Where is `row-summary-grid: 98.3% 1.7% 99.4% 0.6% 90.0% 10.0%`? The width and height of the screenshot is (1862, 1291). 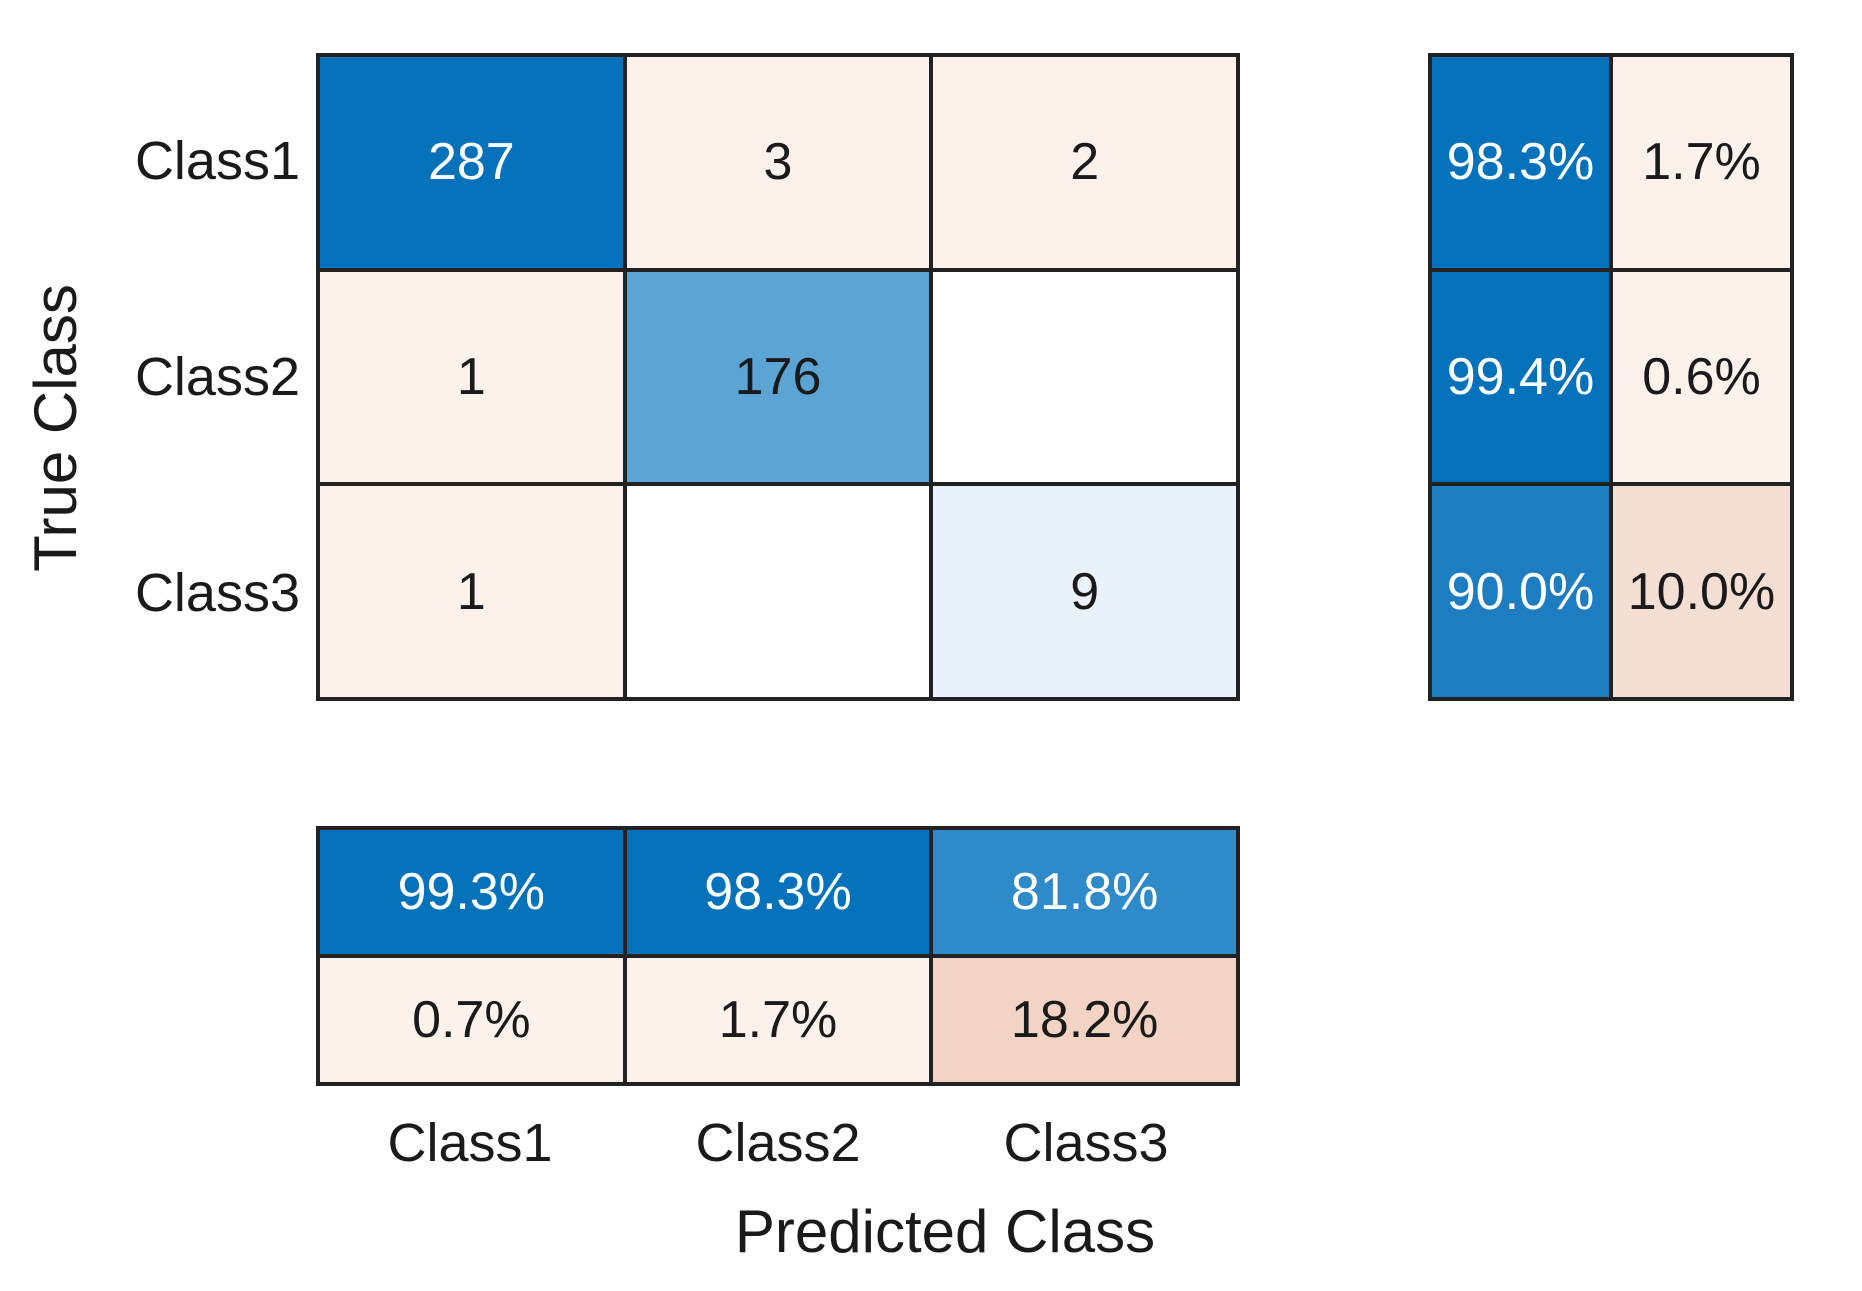 row-summary-grid: 98.3% 1.7% 99.4% 0.6% 90.0% 10.0% is located at coordinates (1611, 377).